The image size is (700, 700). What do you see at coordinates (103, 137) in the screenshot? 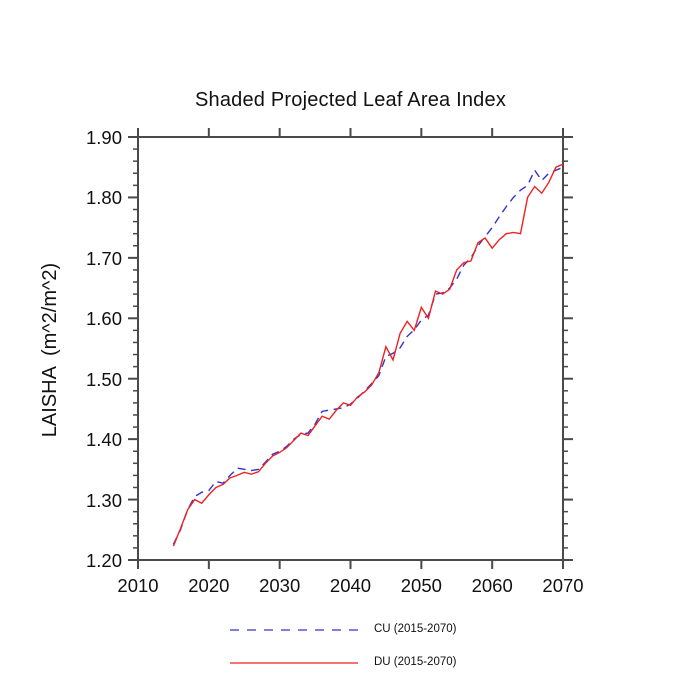
I see `y-tick-label: 1.90` at bounding box center [103, 137].